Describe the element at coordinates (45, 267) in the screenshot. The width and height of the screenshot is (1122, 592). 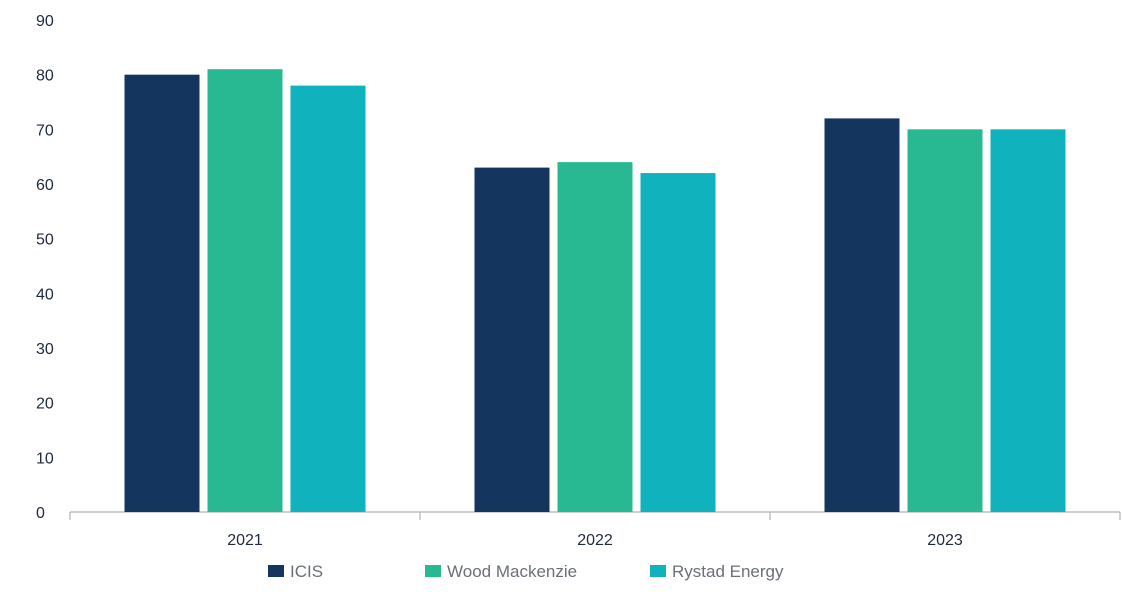
I see `y-axis-ticks: 0 10 20 30 40 50 60 70 80 90` at that location.